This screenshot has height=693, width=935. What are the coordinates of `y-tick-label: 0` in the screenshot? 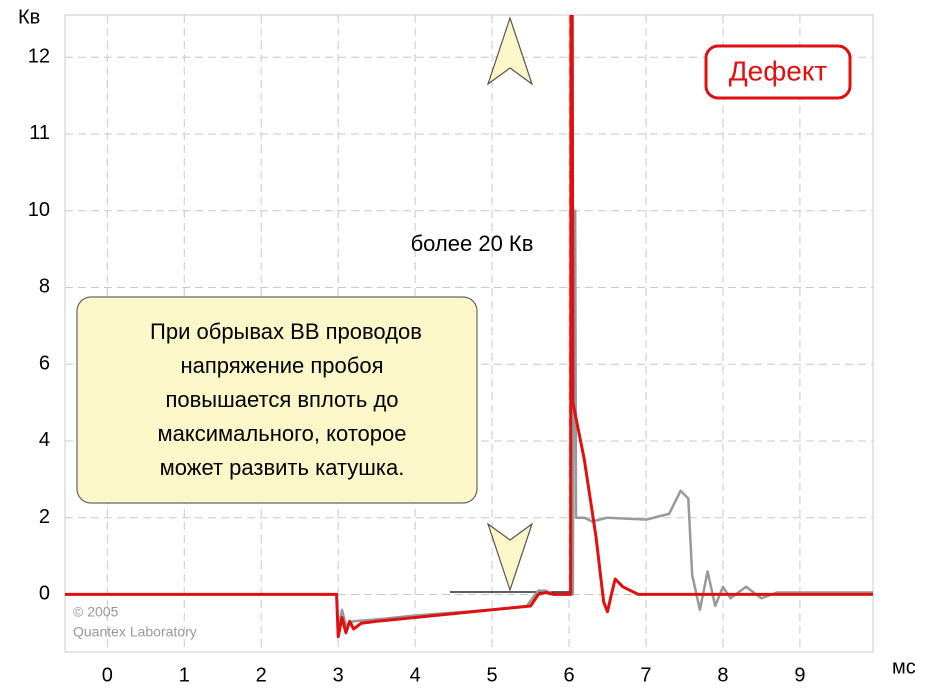 It's located at (44, 594).